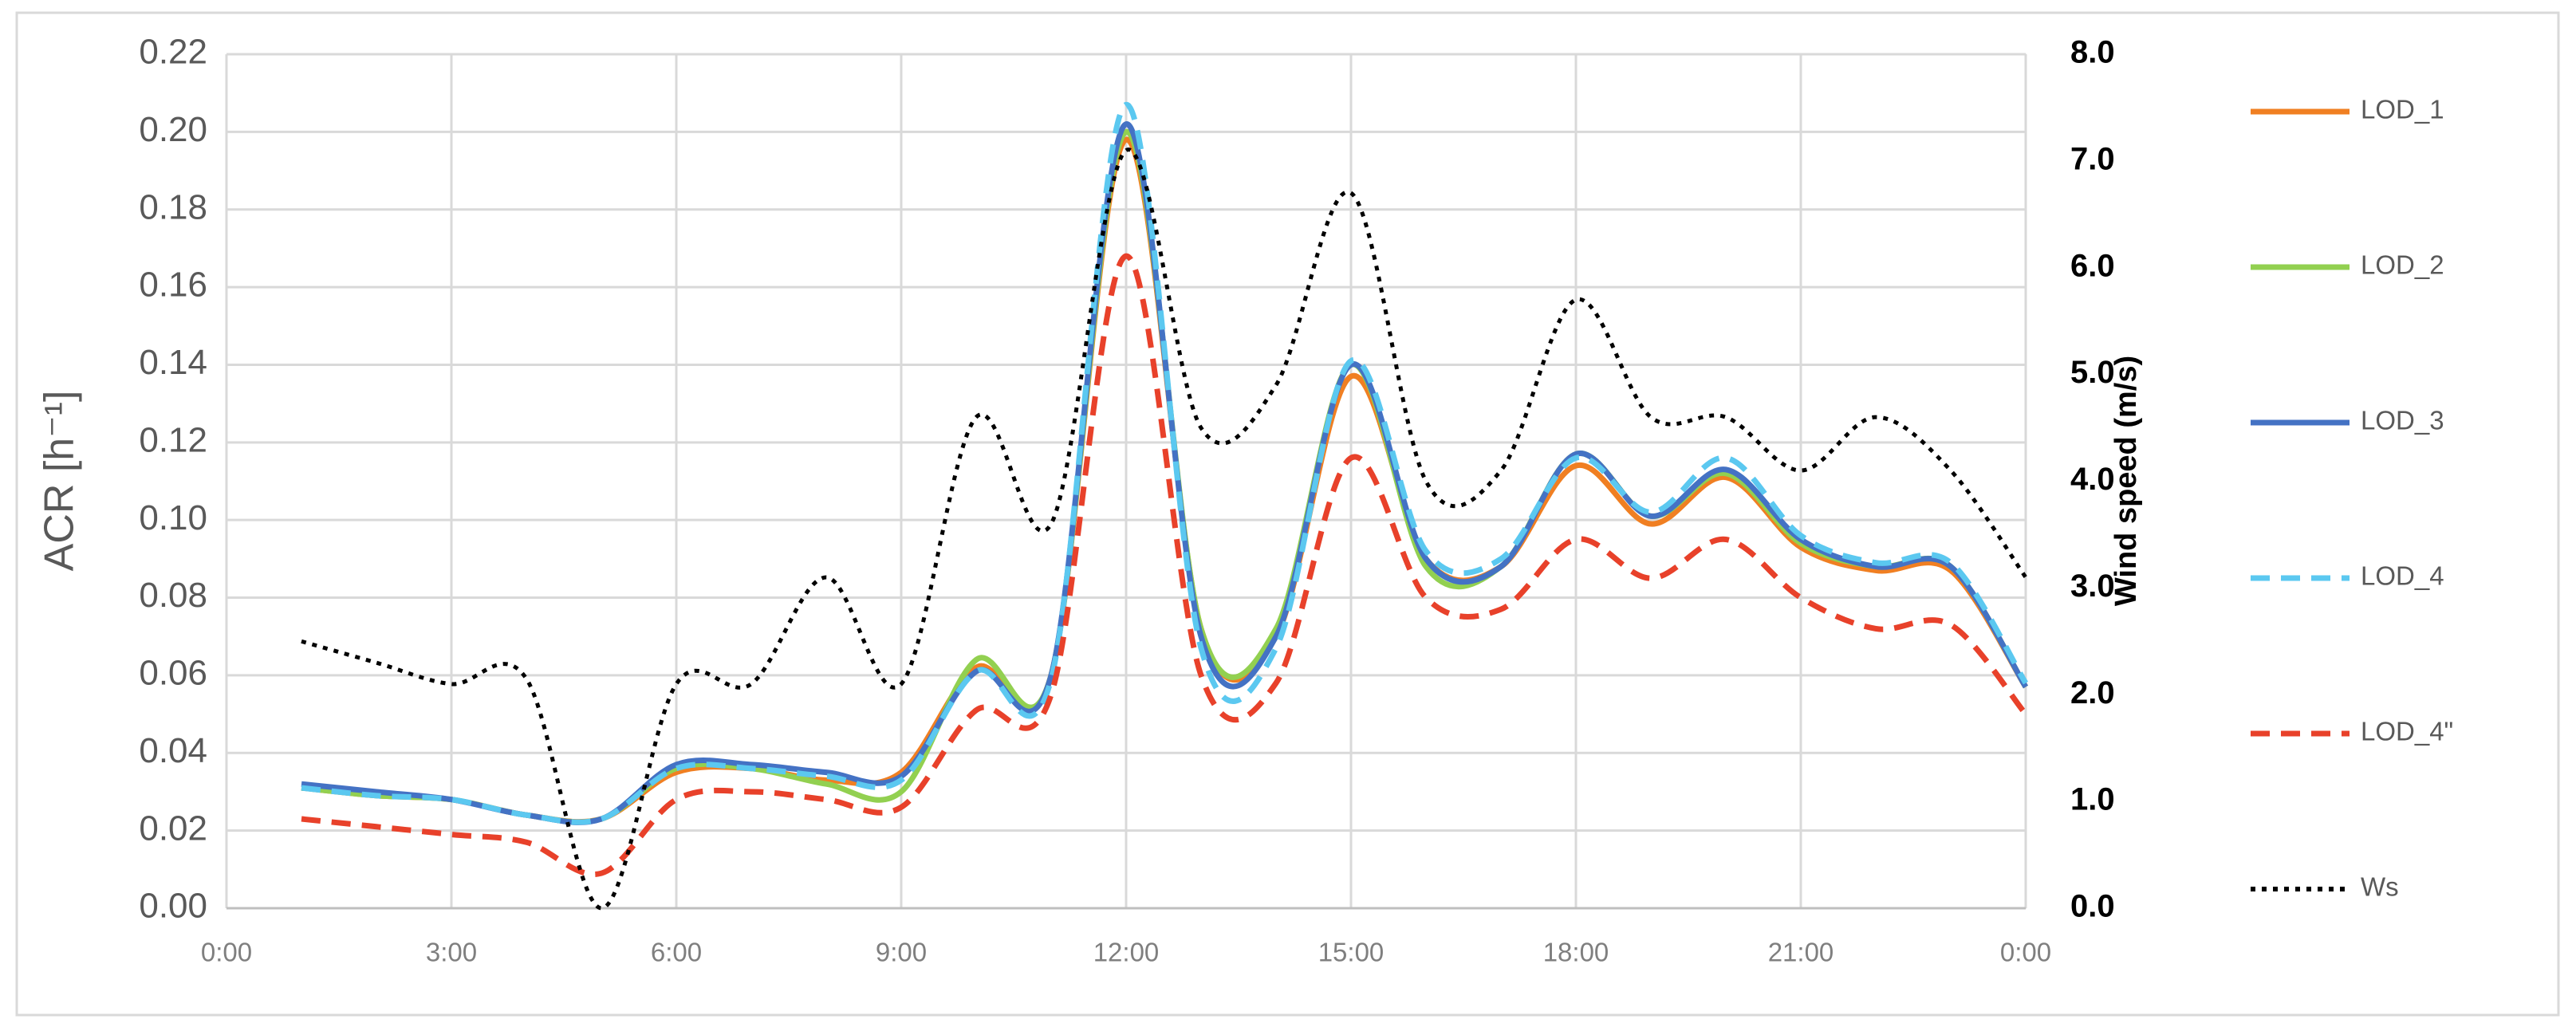 The height and width of the screenshot is (1031, 2576). Describe the element at coordinates (2092, 799) in the screenshot. I see `y2-tick-label: 1.0` at that location.